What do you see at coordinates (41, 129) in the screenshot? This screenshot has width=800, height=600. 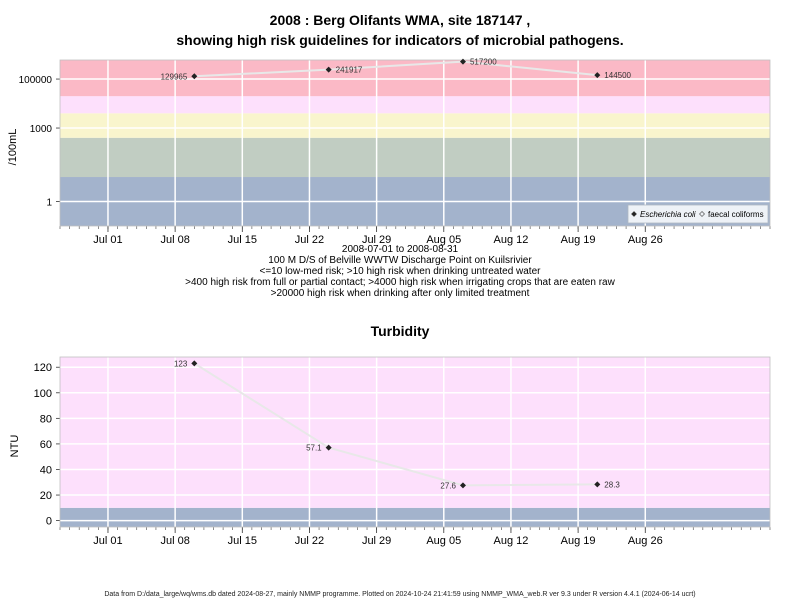 I see `y-tick-label: 1000` at bounding box center [41, 129].